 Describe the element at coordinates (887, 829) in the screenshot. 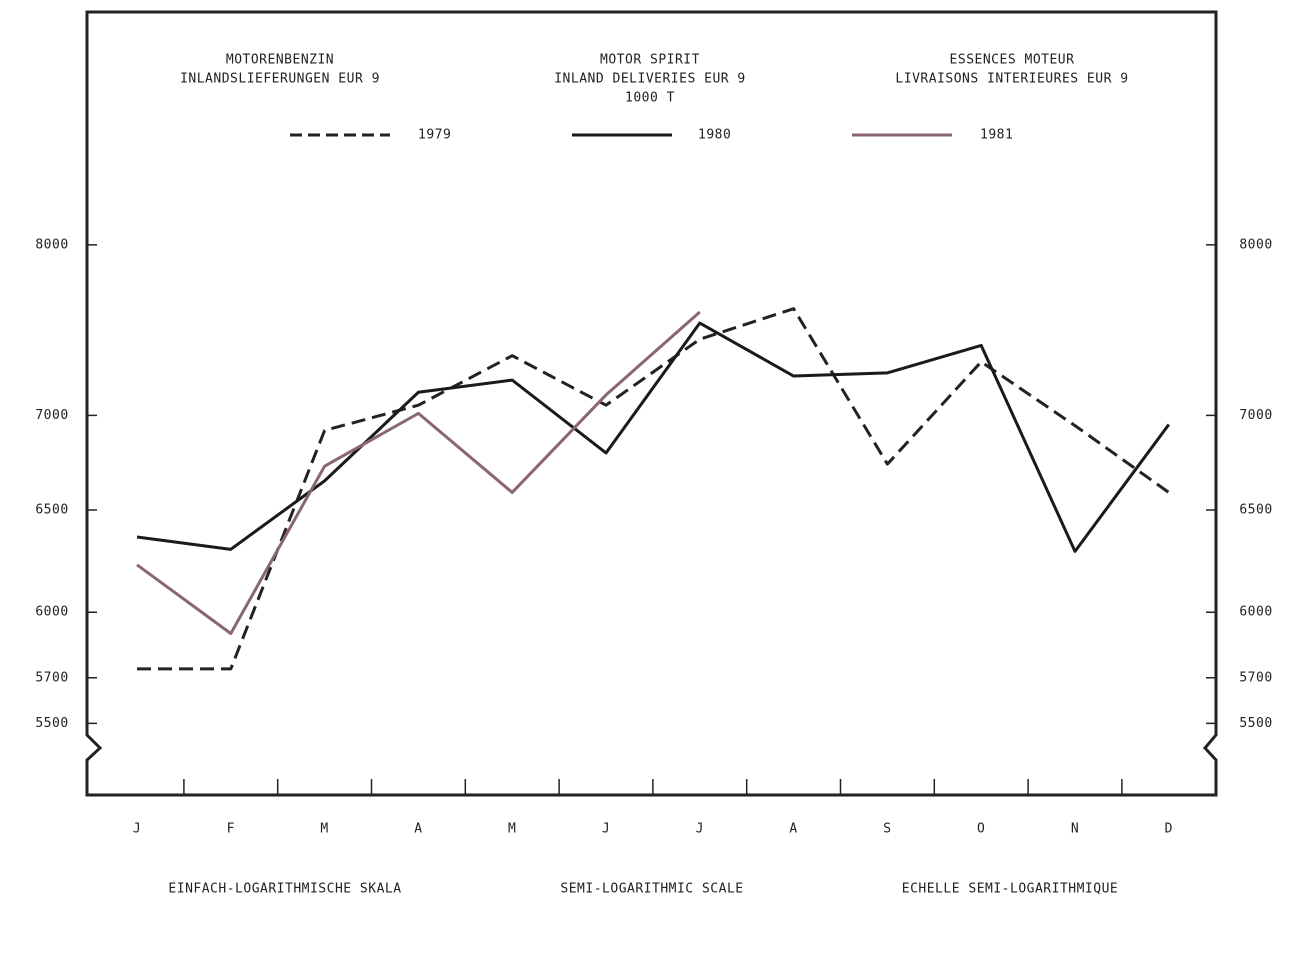

I see `x-tick-label: S` at that location.